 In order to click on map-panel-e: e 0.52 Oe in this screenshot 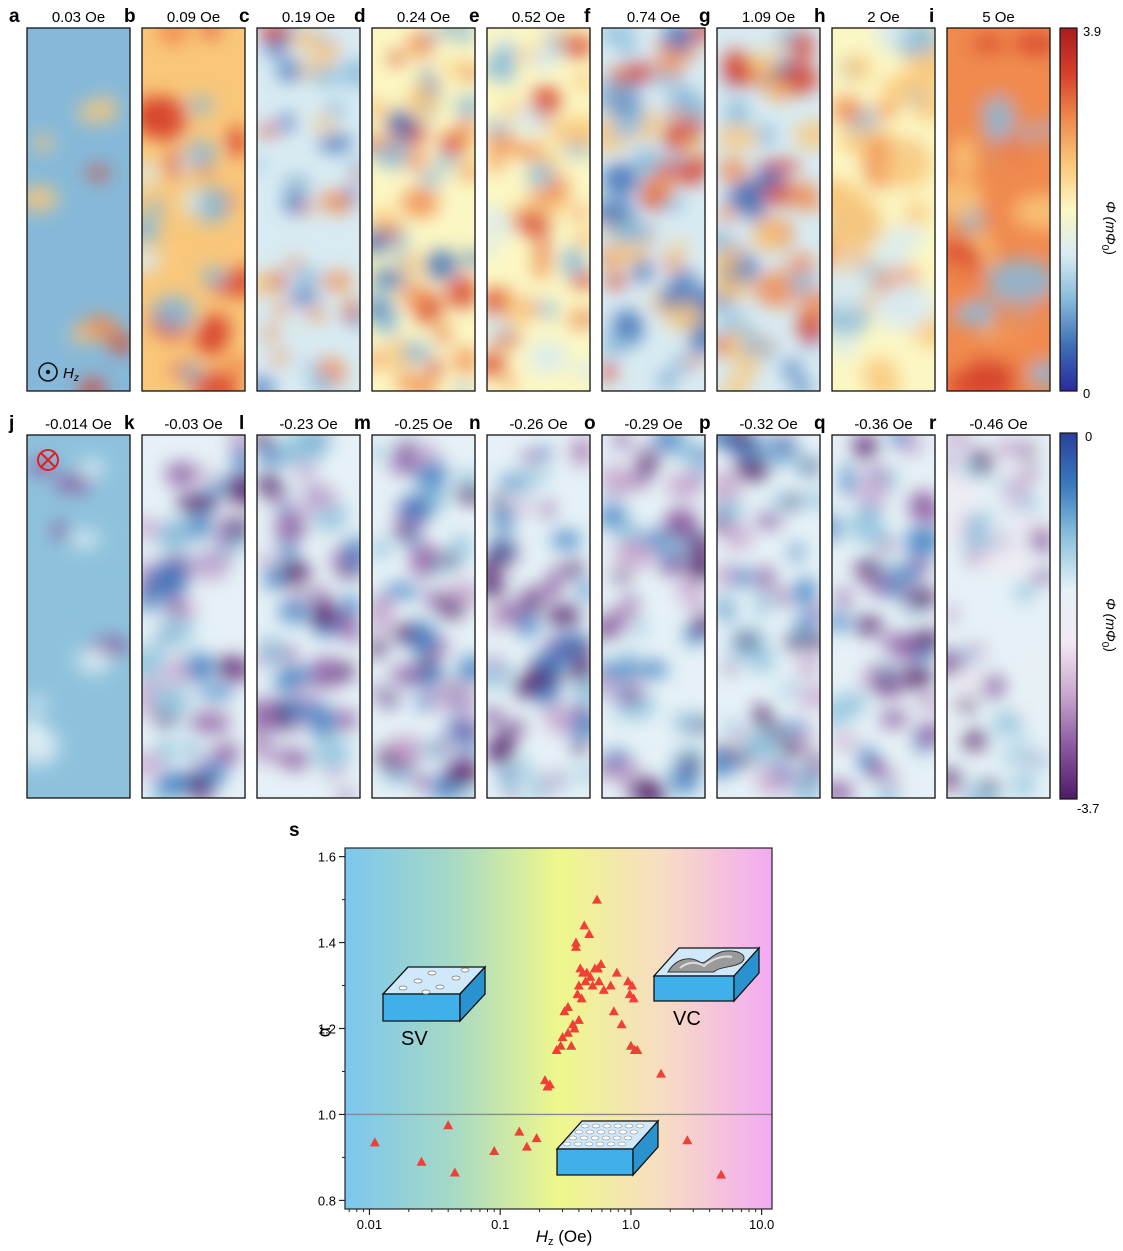, I will do `click(530, 199)`.